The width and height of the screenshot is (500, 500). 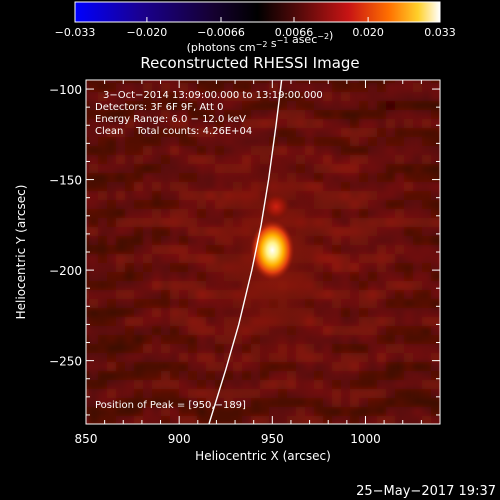 I want to click on colorbar-tick-label: −0.0066, so click(x=221, y=32).